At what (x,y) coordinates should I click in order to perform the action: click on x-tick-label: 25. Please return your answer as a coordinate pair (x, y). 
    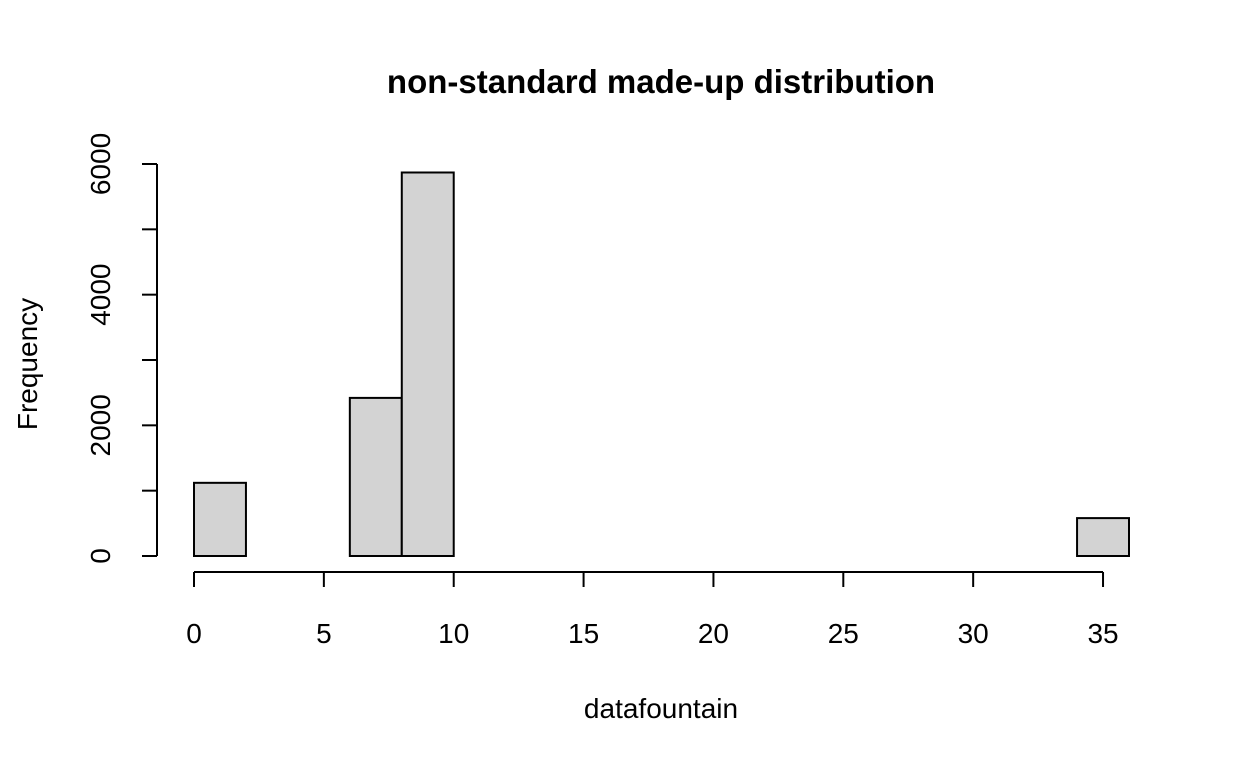
    Looking at the image, I should click on (843, 633).